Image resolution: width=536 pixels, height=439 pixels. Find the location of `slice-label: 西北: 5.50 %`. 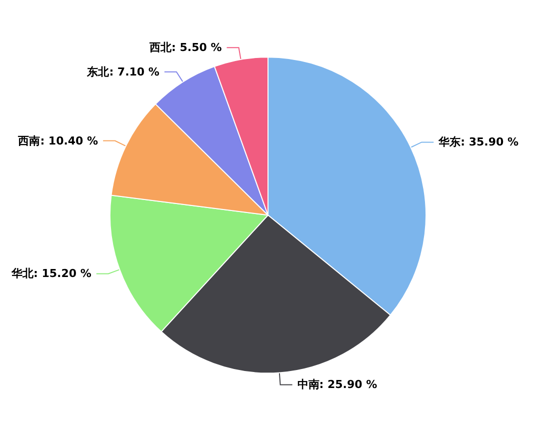

slice-label: 西北: 5.50 % is located at coordinates (185, 47).